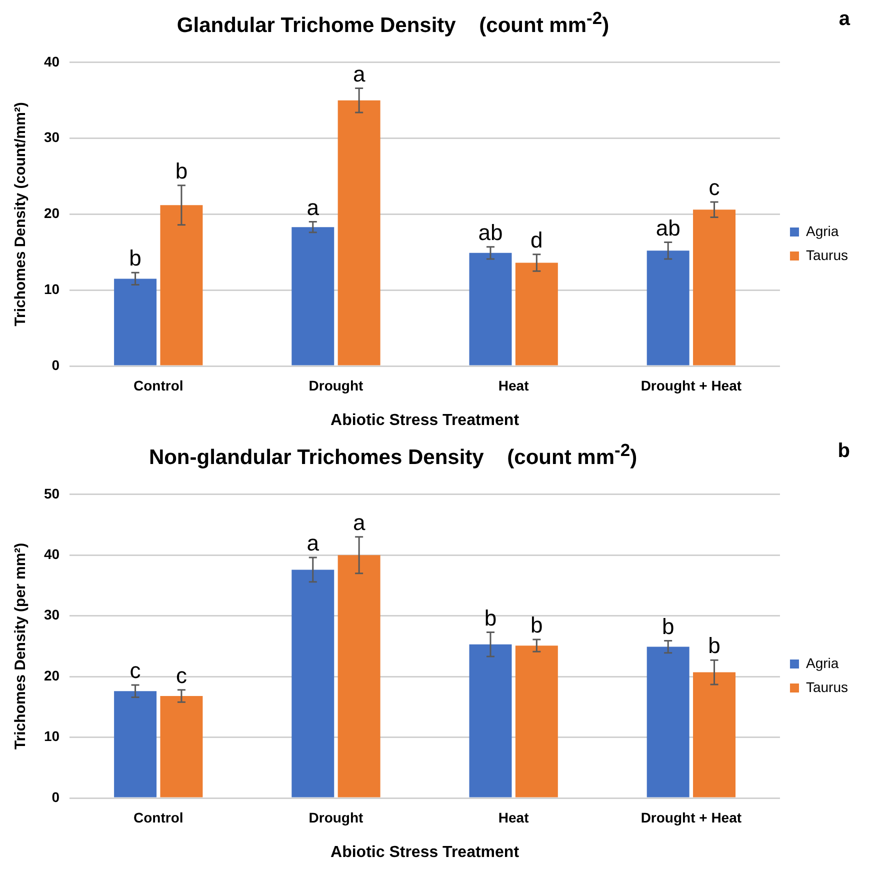 Image resolution: width=870 pixels, height=893 pixels. I want to click on y-axis-title: Trichomes Density (count/mm²), so click(21, 214).